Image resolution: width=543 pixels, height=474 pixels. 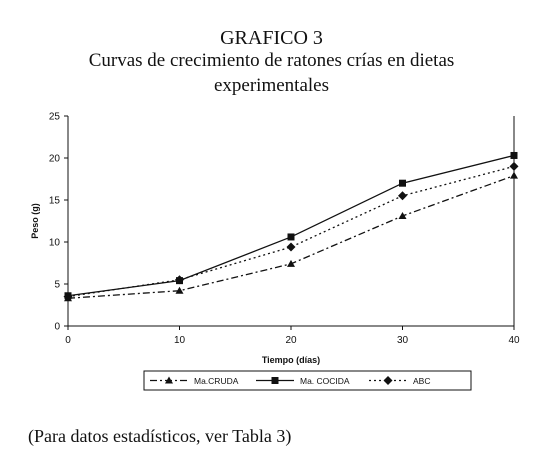 I want to click on y-tick-label: 0, so click(x=57, y=327).